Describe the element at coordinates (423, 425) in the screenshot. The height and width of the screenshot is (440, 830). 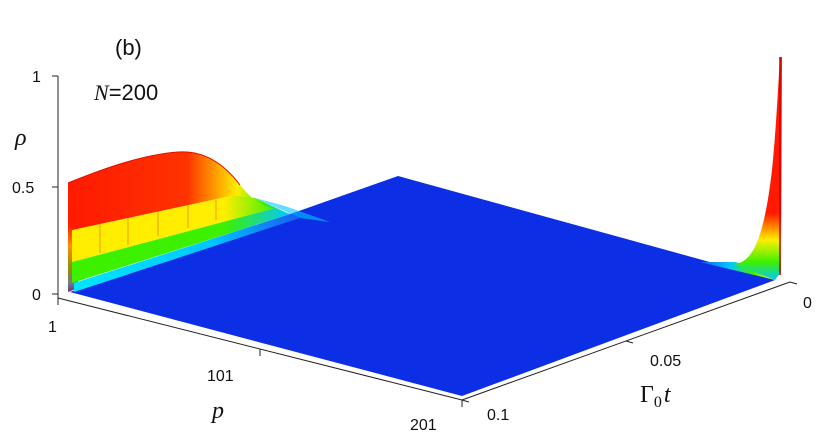
I see `x-tick-201: 201` at that location.